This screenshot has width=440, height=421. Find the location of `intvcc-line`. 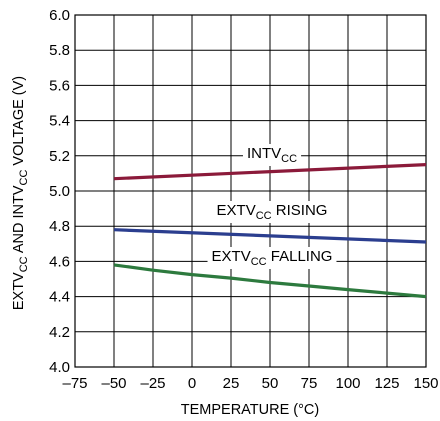

intvcc-line is located at coordinates (270, 172).